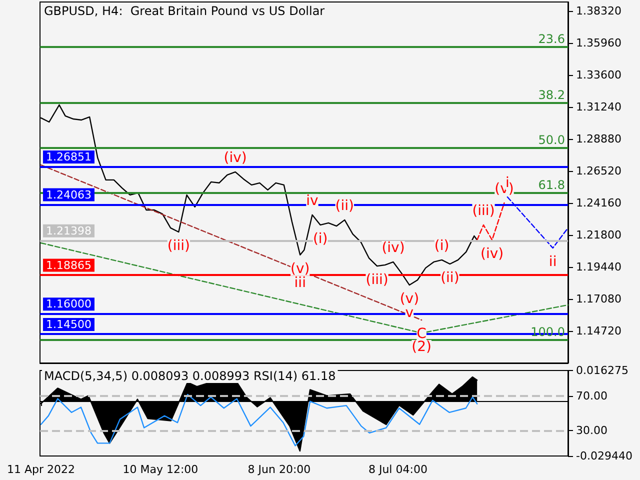  Describe the element at coordinates (552, 262) in the screenshot. I see `annotation: ii` at that location.